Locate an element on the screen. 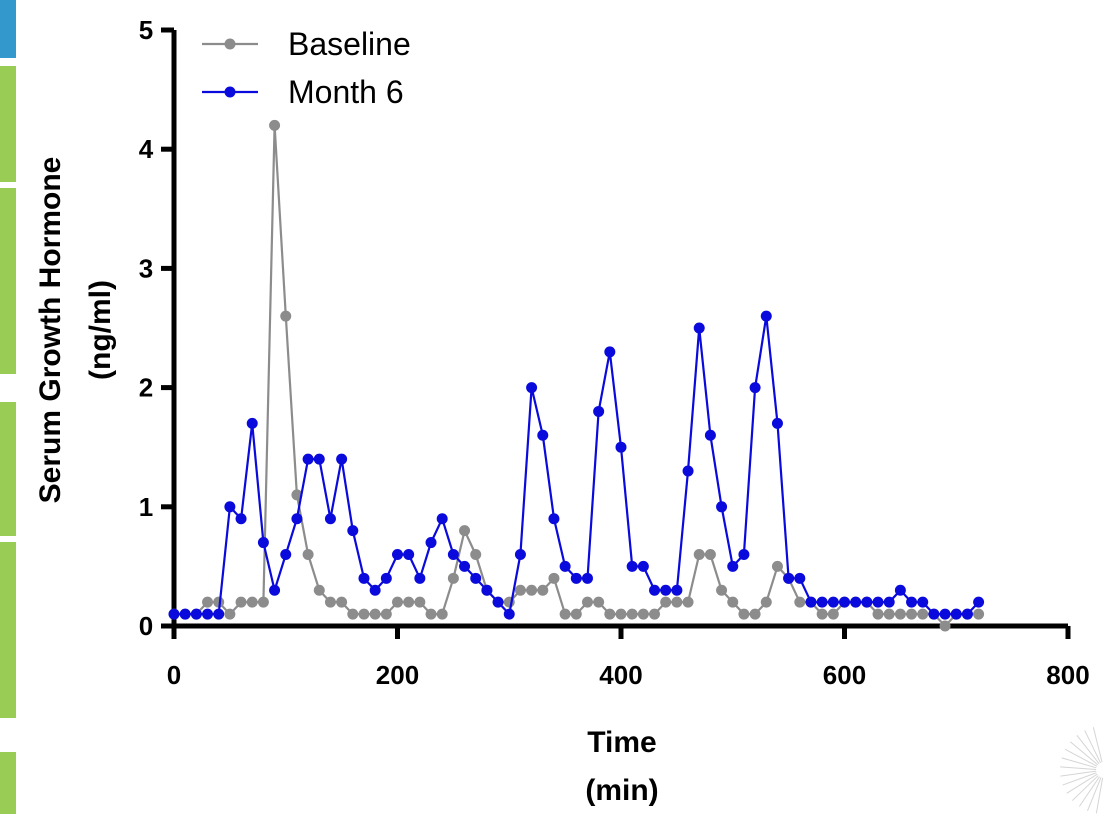 This screenshot has height=814, width=1104. legend-marker is located at coordinates (230, 44).